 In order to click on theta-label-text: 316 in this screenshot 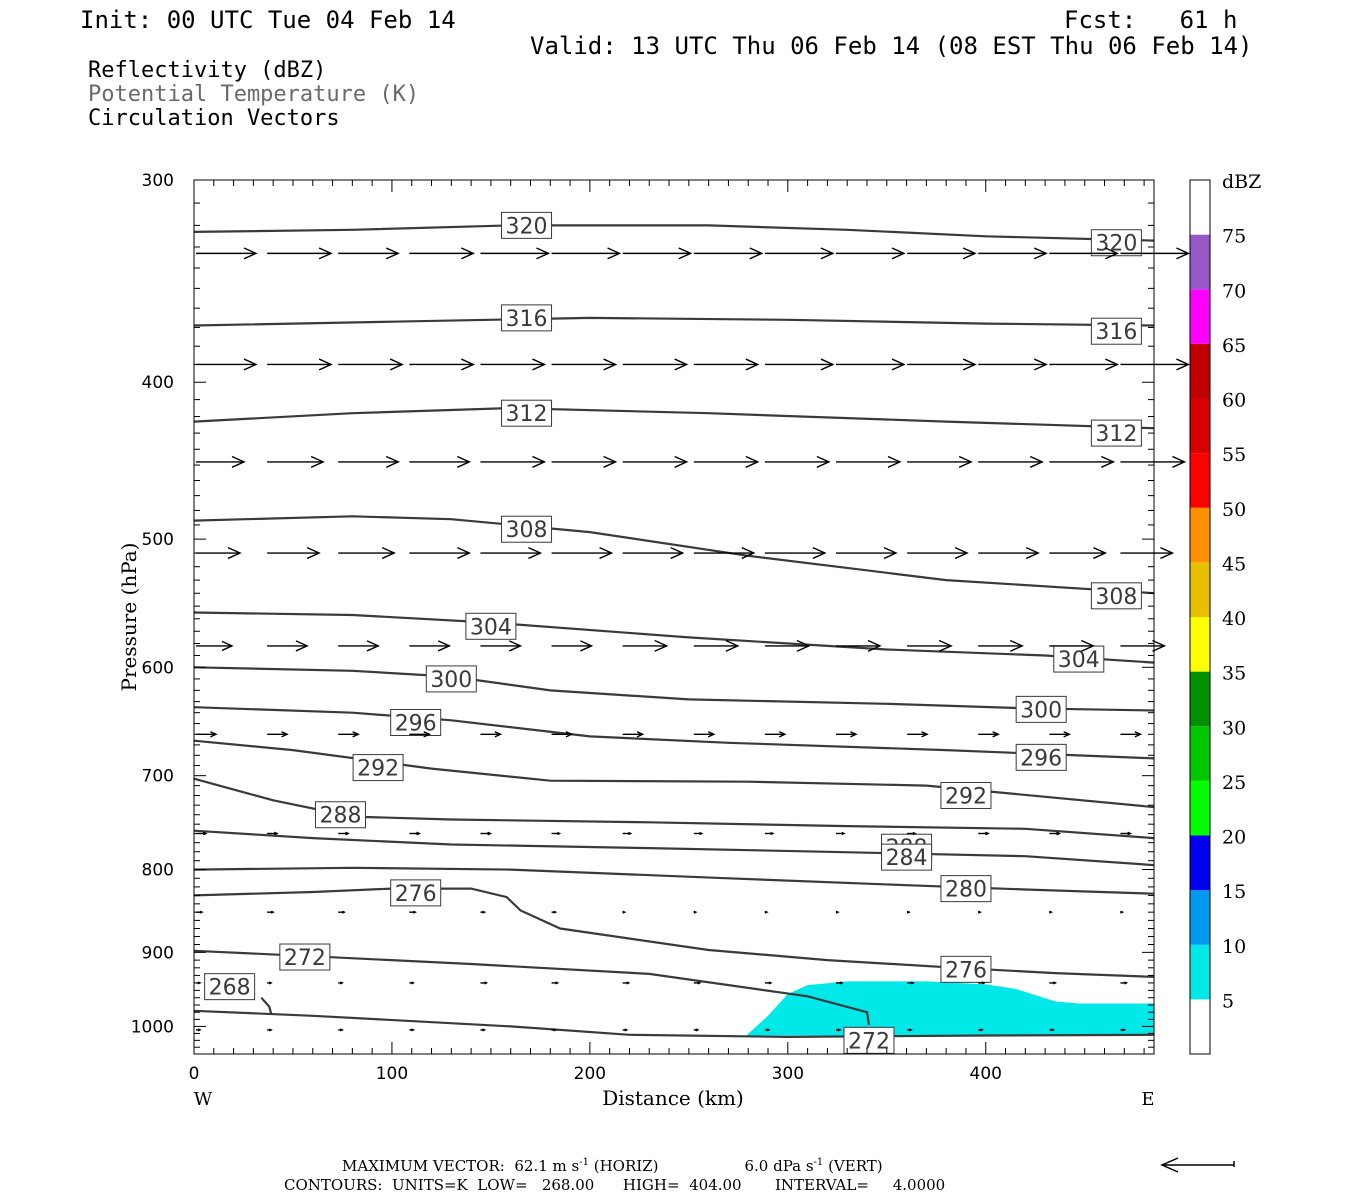, I will do `click(527, 319)`.